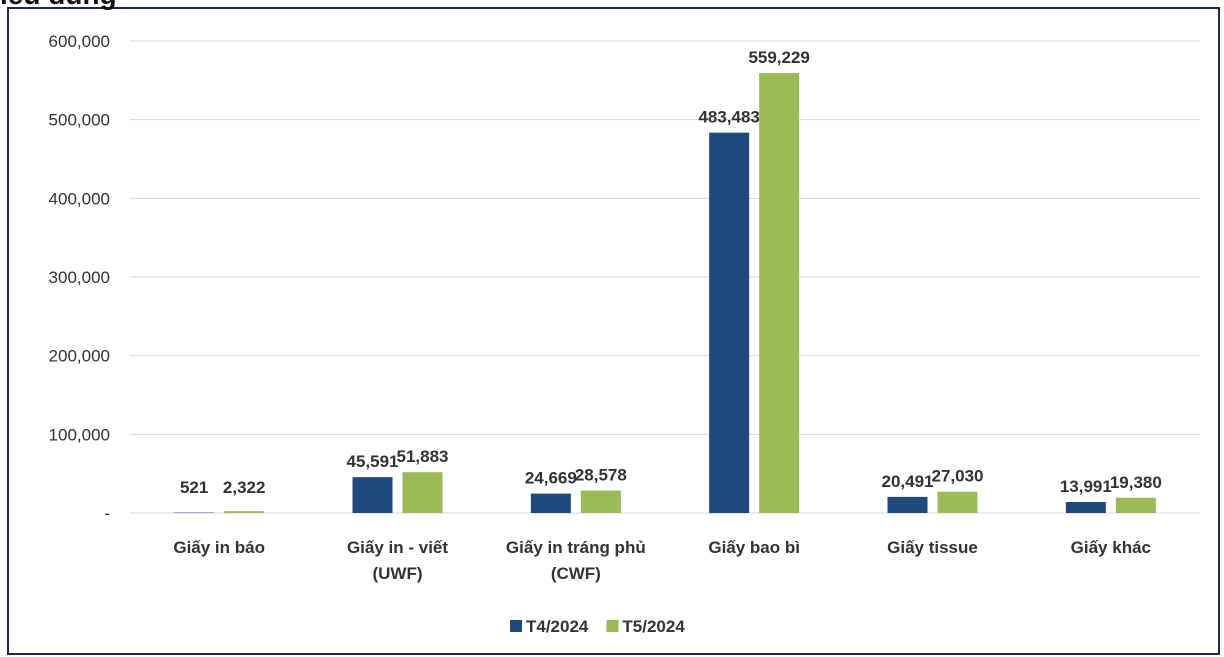 This screenshot has height=657, width=1224. Describe the element at coordinates (79, 120) in the screenshot. I see `y-tick-label: 500,000` at that location.